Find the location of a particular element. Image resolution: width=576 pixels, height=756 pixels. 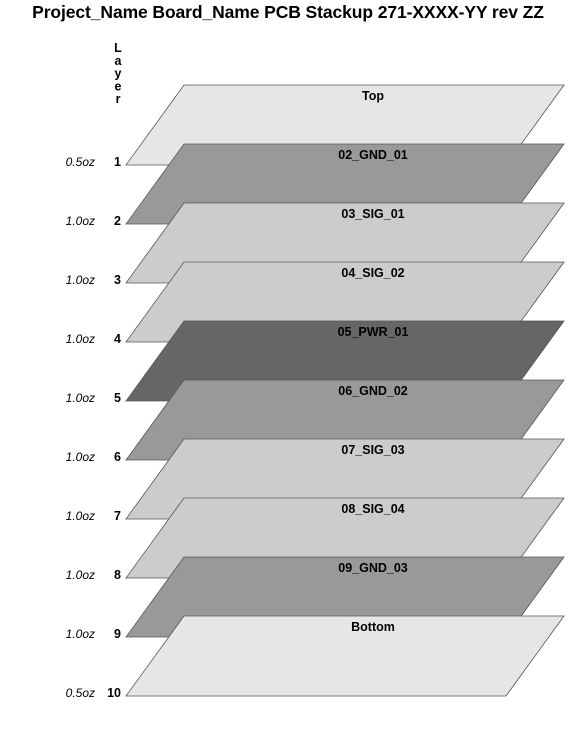

layer-number: 9 is located at coordinates (117, 634).